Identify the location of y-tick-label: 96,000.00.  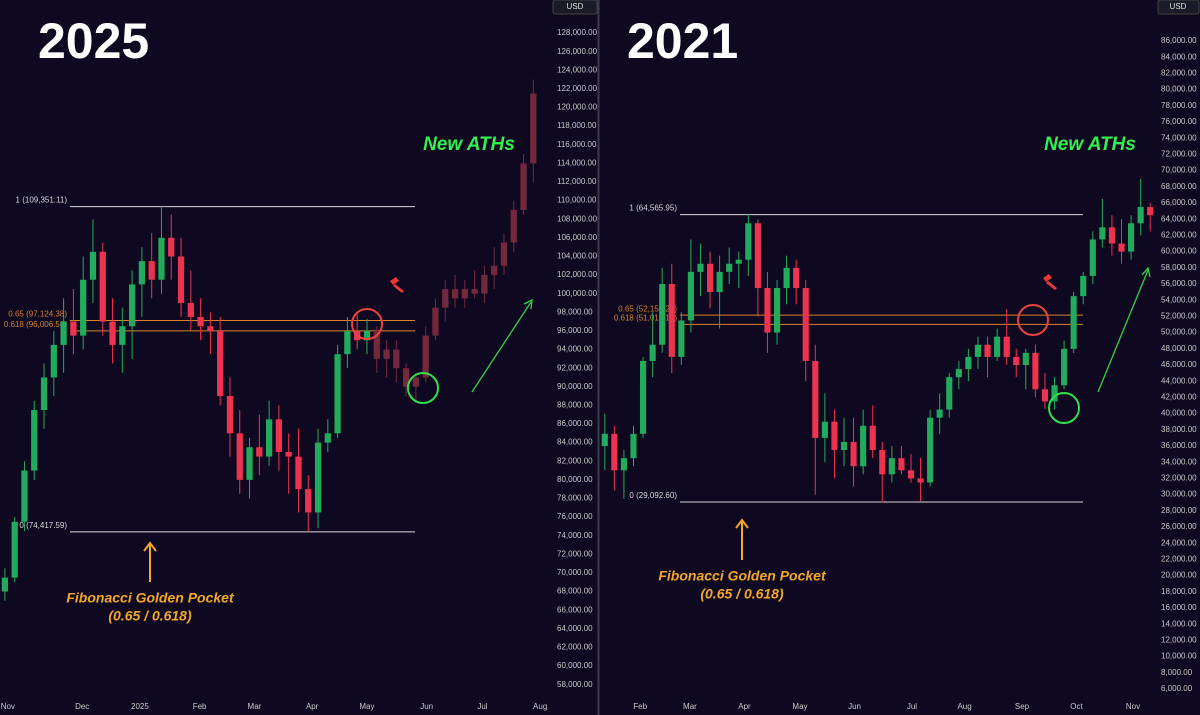
(575, 330).